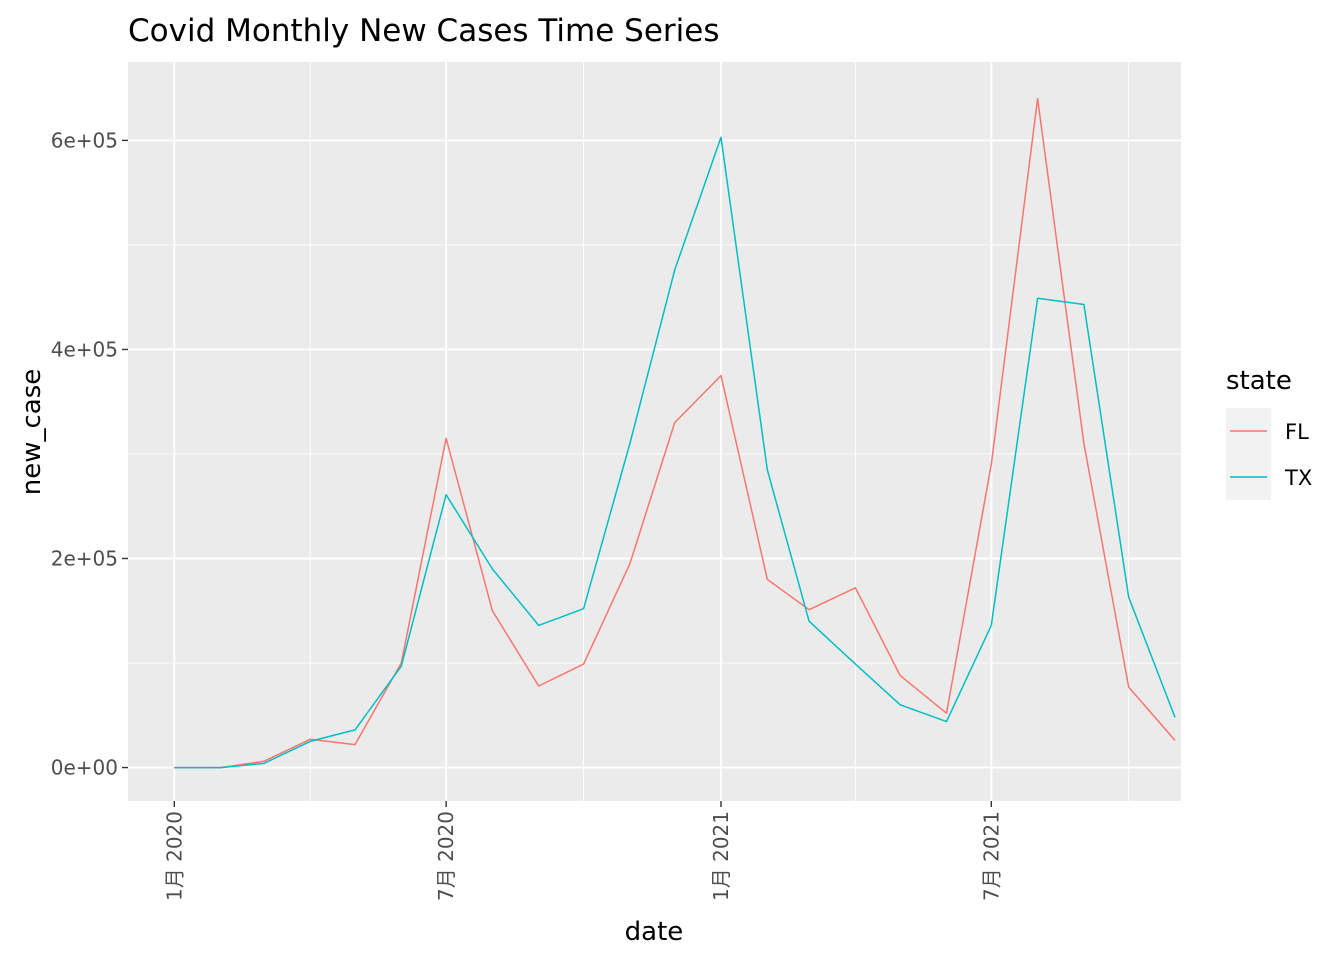 Image resolution: width=1344 pixels, height=960 pixels. I want to click on y-tick-label: 6e+05, so click(84, 140).